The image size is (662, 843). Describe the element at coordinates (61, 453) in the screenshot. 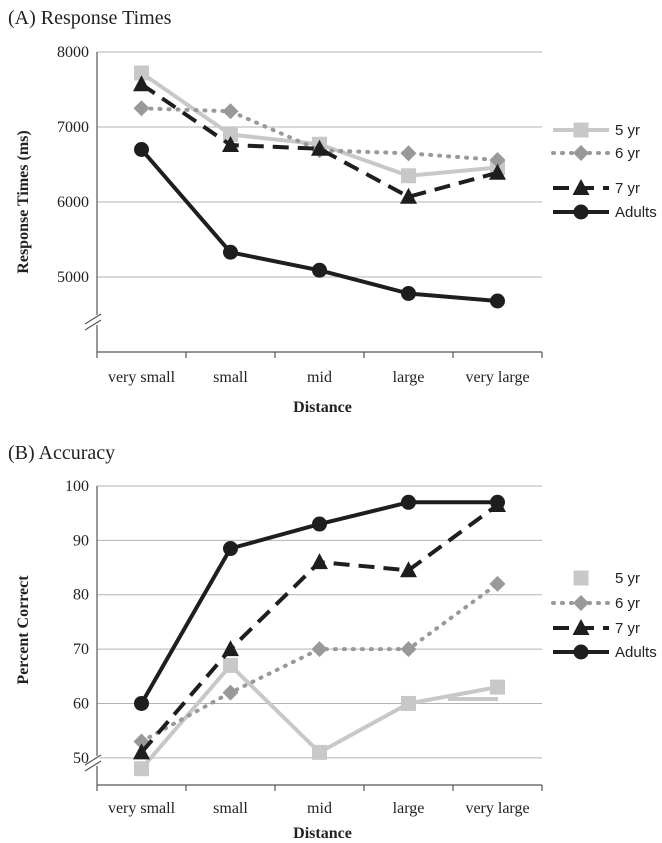

I see `chart-title: (B) Accuracy` at that location.